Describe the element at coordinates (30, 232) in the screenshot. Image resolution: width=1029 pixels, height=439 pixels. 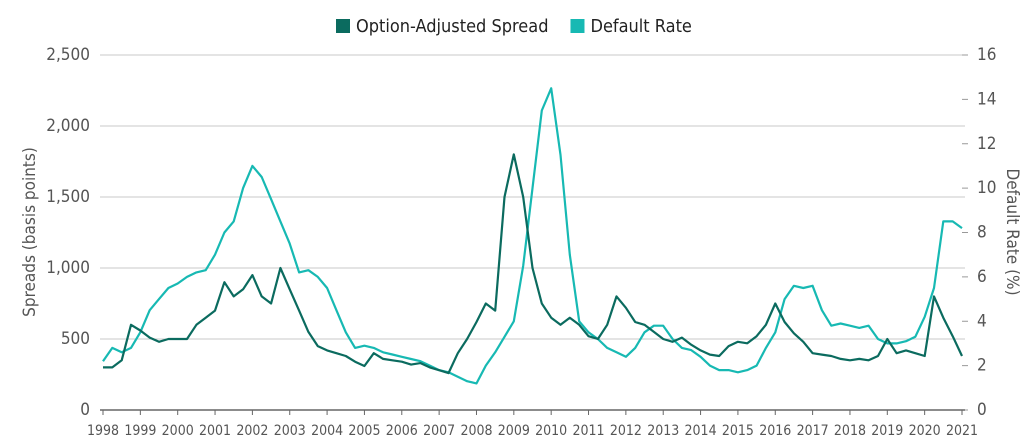
I see `y-axis-label: Spreads (basis points)` at that location.